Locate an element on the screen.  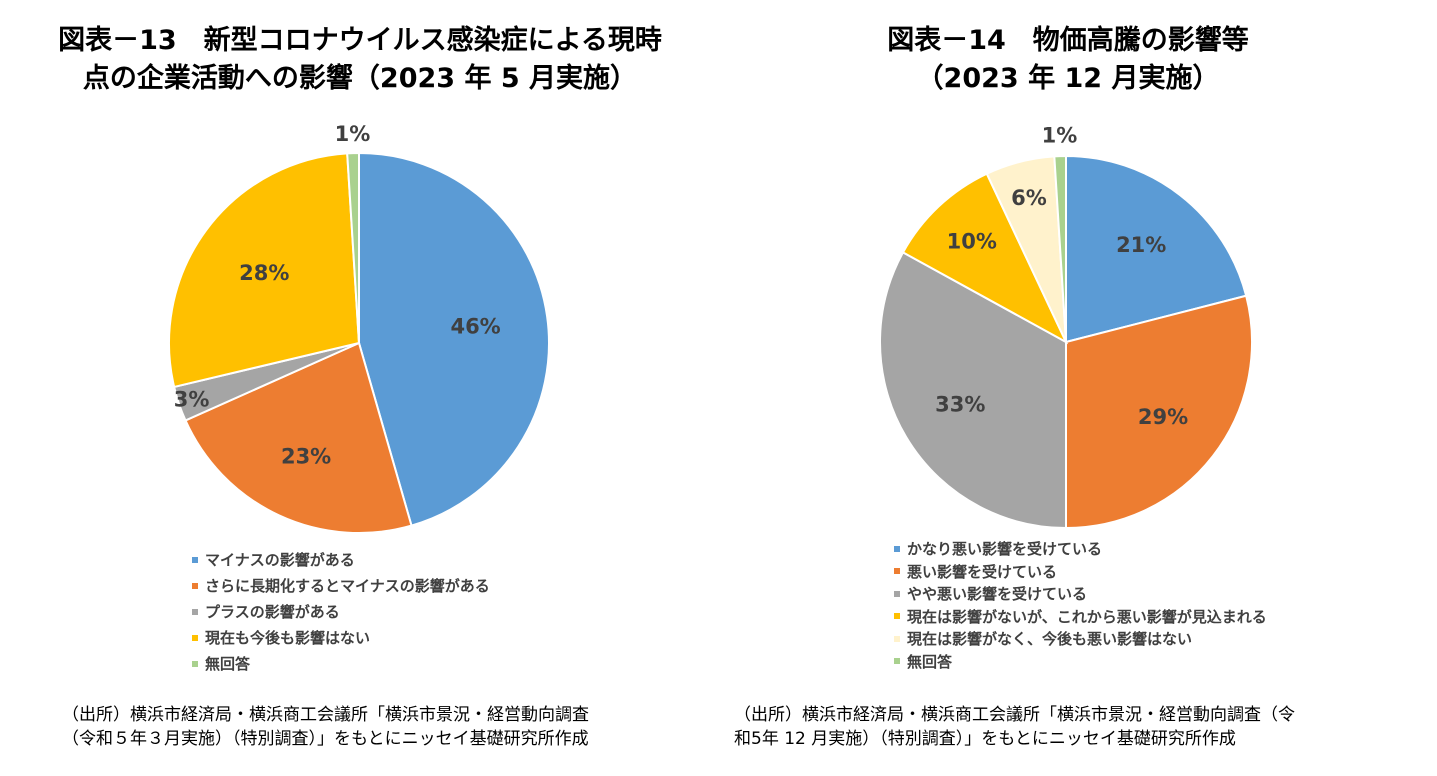
legend-item: やや悪い影響を受けている is located at coordinates (1080, 594).